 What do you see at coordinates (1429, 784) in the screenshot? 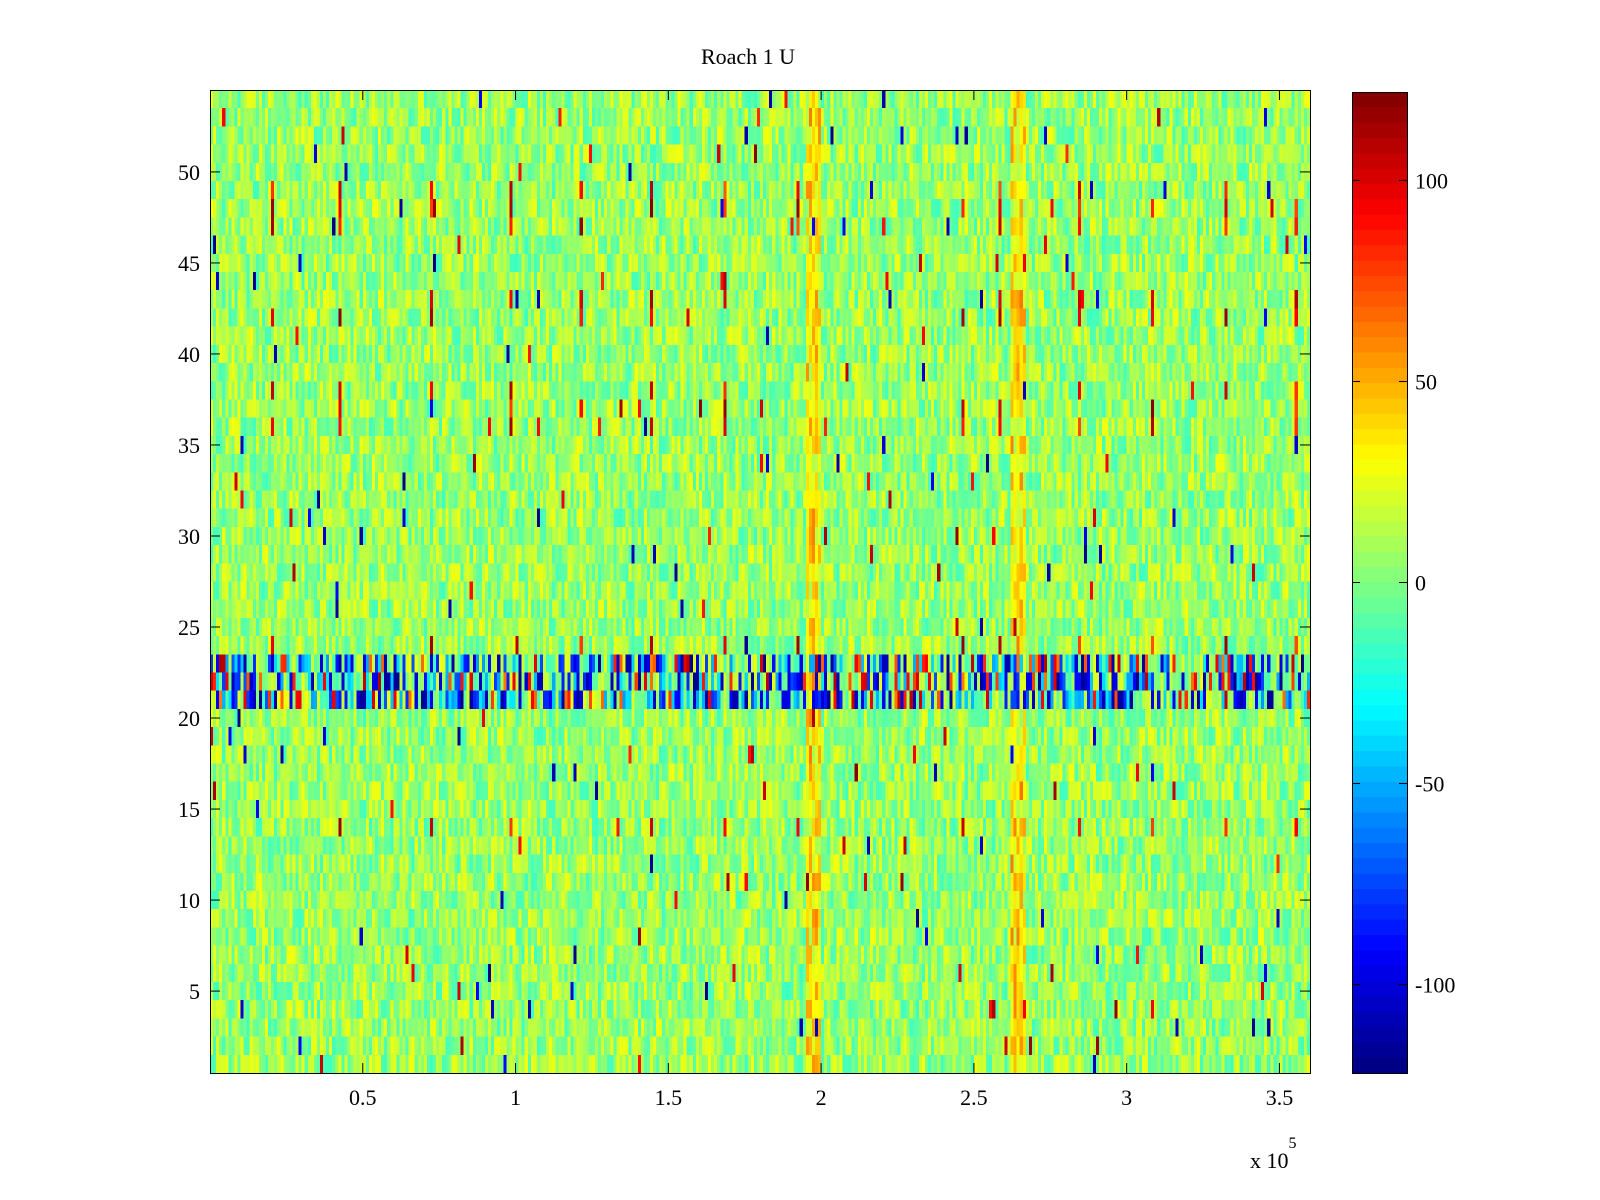
I see `colorbar-tick-label: -50` at bounding box center [1429, 784].